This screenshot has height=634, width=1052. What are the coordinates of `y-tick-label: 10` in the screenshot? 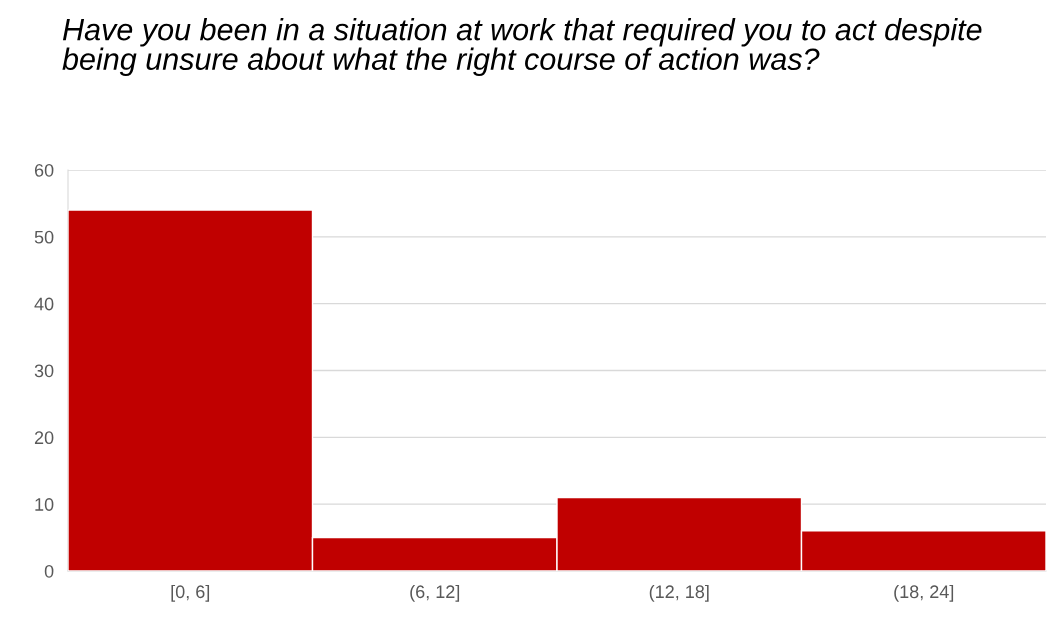 It's located at (44, 504).